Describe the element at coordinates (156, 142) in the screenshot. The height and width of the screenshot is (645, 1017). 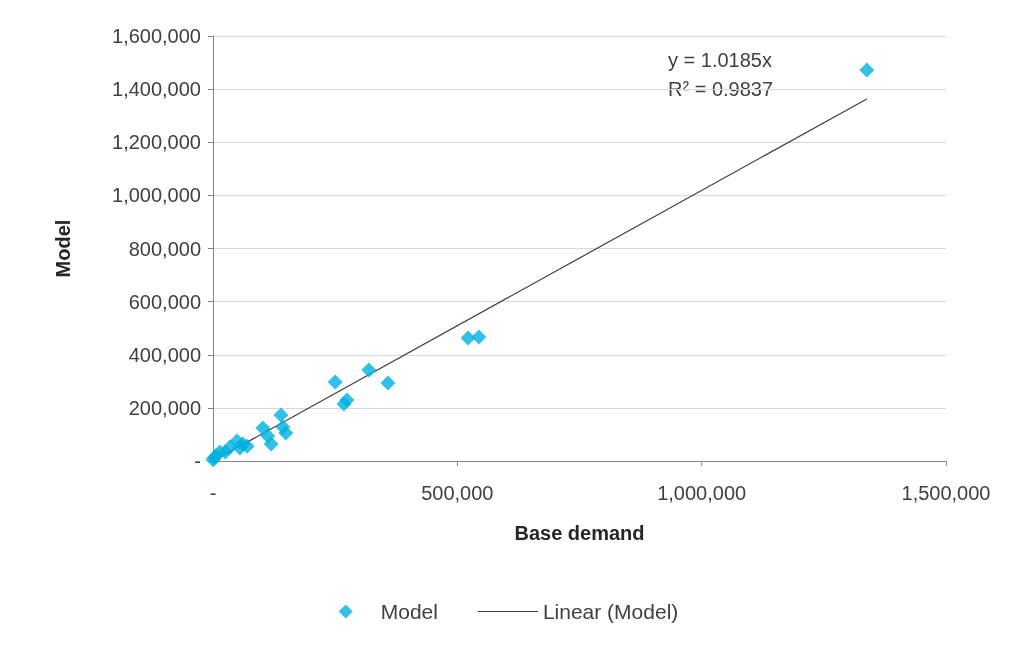
I see `y-tick-label: 1,200,000` at that location.